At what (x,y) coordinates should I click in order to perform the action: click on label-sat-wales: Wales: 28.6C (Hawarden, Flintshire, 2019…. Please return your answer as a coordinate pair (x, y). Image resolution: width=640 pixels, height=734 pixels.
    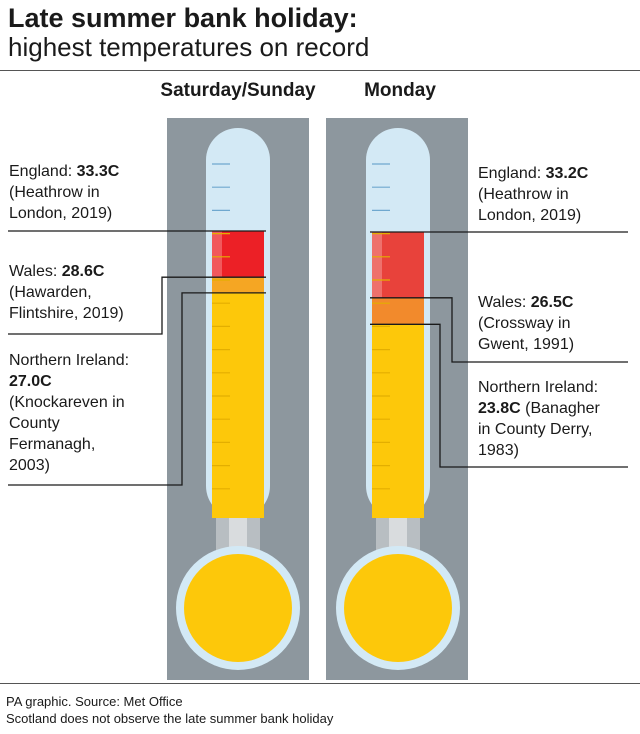
    Looking at the image, I should click on (66, 292).